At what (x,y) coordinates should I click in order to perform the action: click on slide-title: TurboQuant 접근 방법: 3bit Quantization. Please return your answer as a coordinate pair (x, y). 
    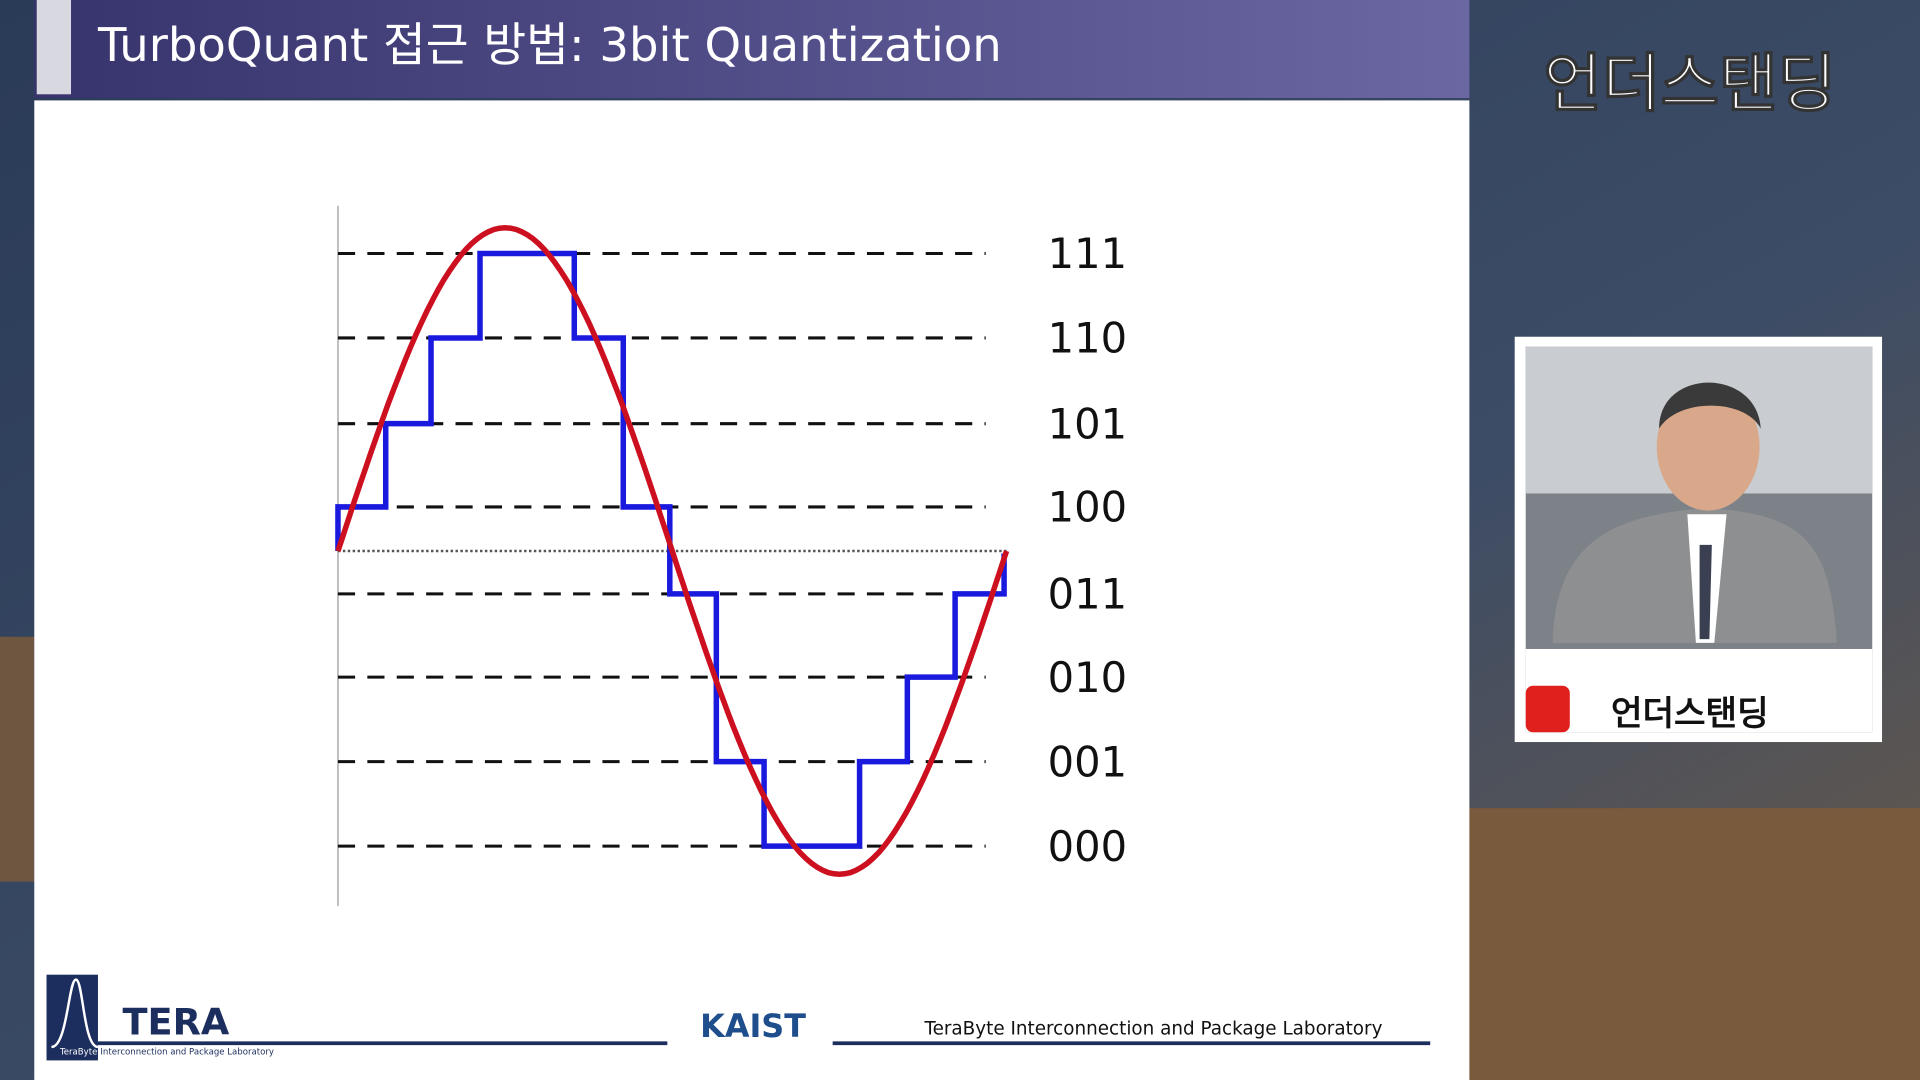
    Looking at the image, I should click on (549, 45).